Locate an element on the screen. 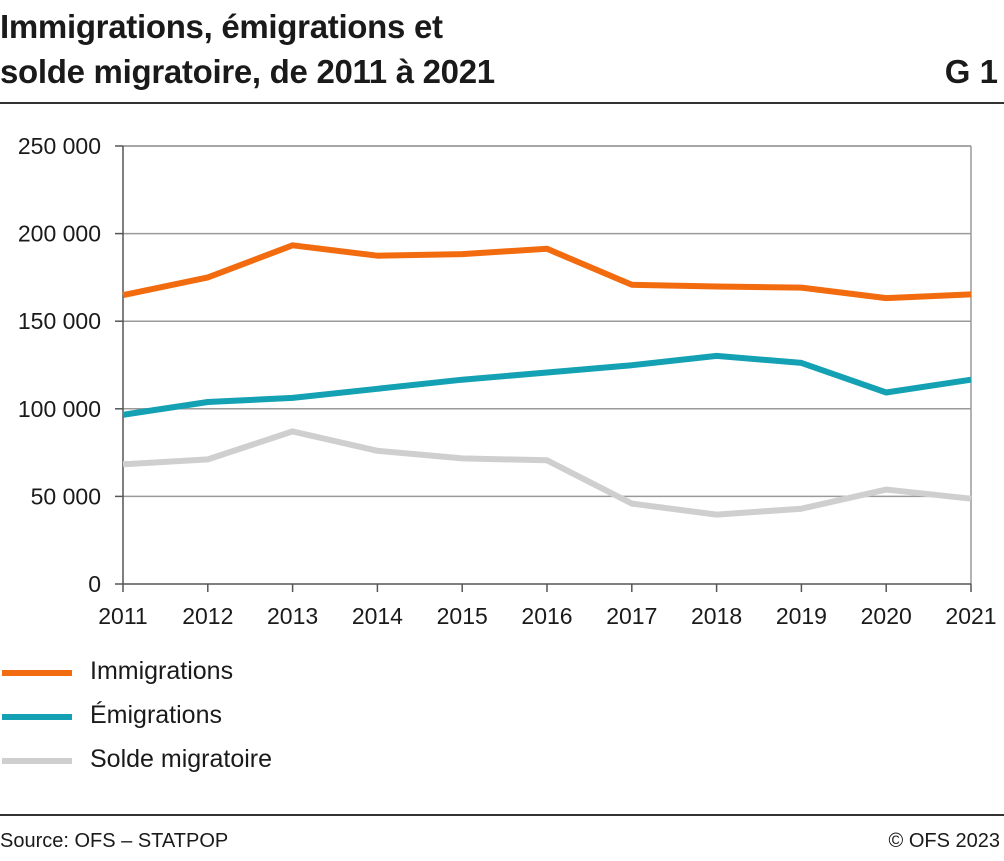 The image size is (1004, 861). x-tick-label: 2016 is located at coordinates (546, 616).